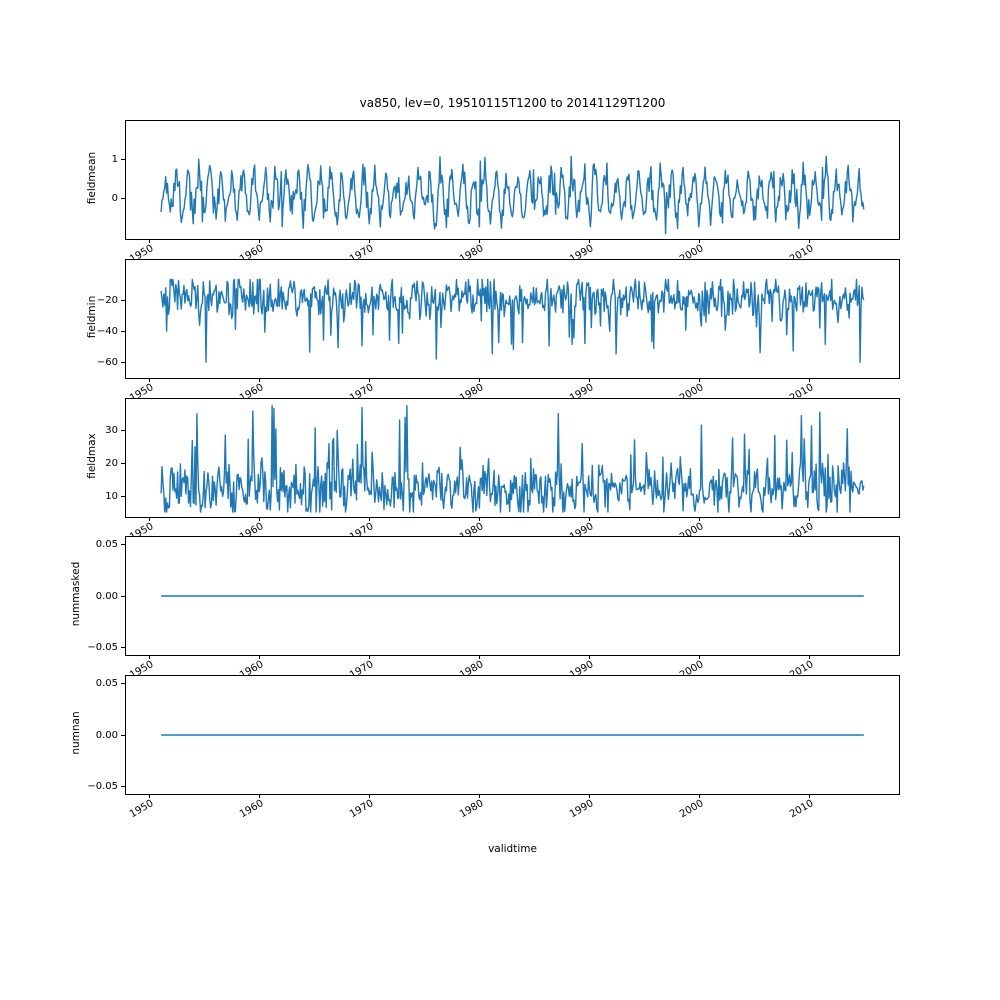 The height and width of the screenshot is (1000, 1000). Describe the element at coordinates (471, 809) in the screenshot. I see `x-tick-label: 1980` at that location.